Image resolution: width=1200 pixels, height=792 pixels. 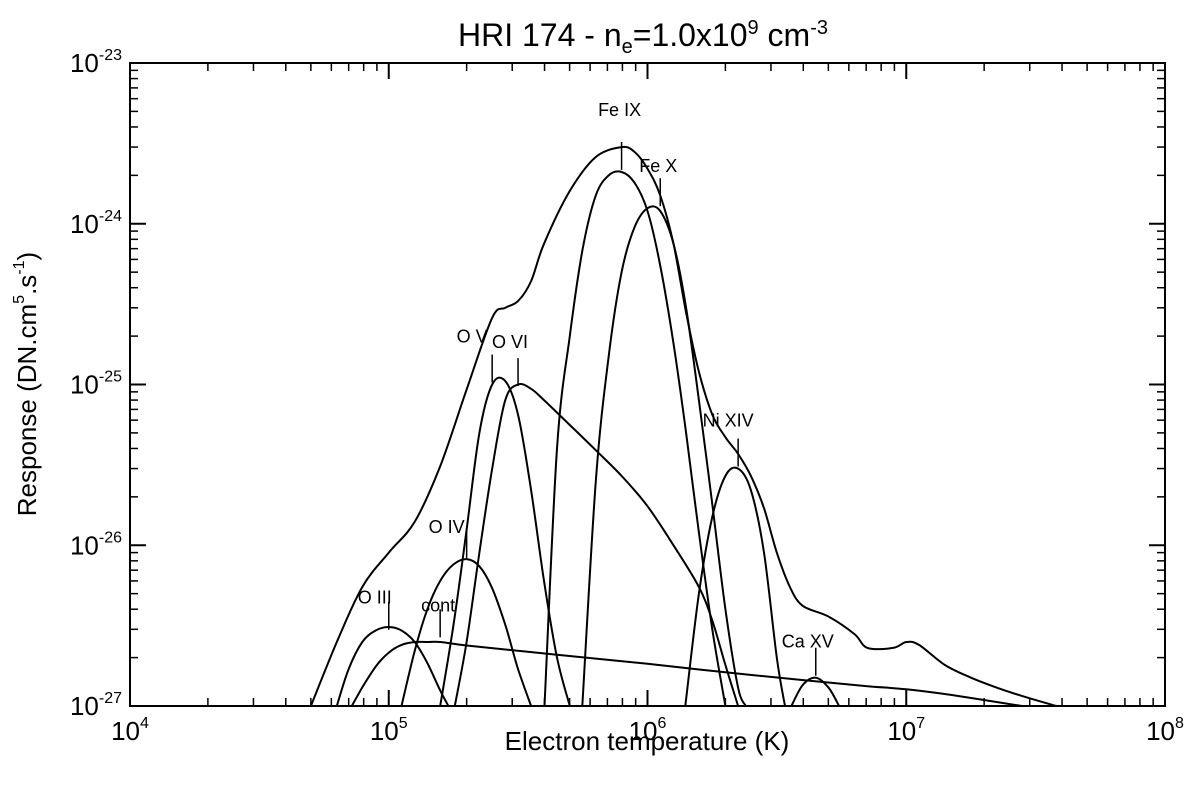 What do you see at coordinates (819, 28) in the screenshot?
I see `text-part: -3` at bounding box center [819, 28].